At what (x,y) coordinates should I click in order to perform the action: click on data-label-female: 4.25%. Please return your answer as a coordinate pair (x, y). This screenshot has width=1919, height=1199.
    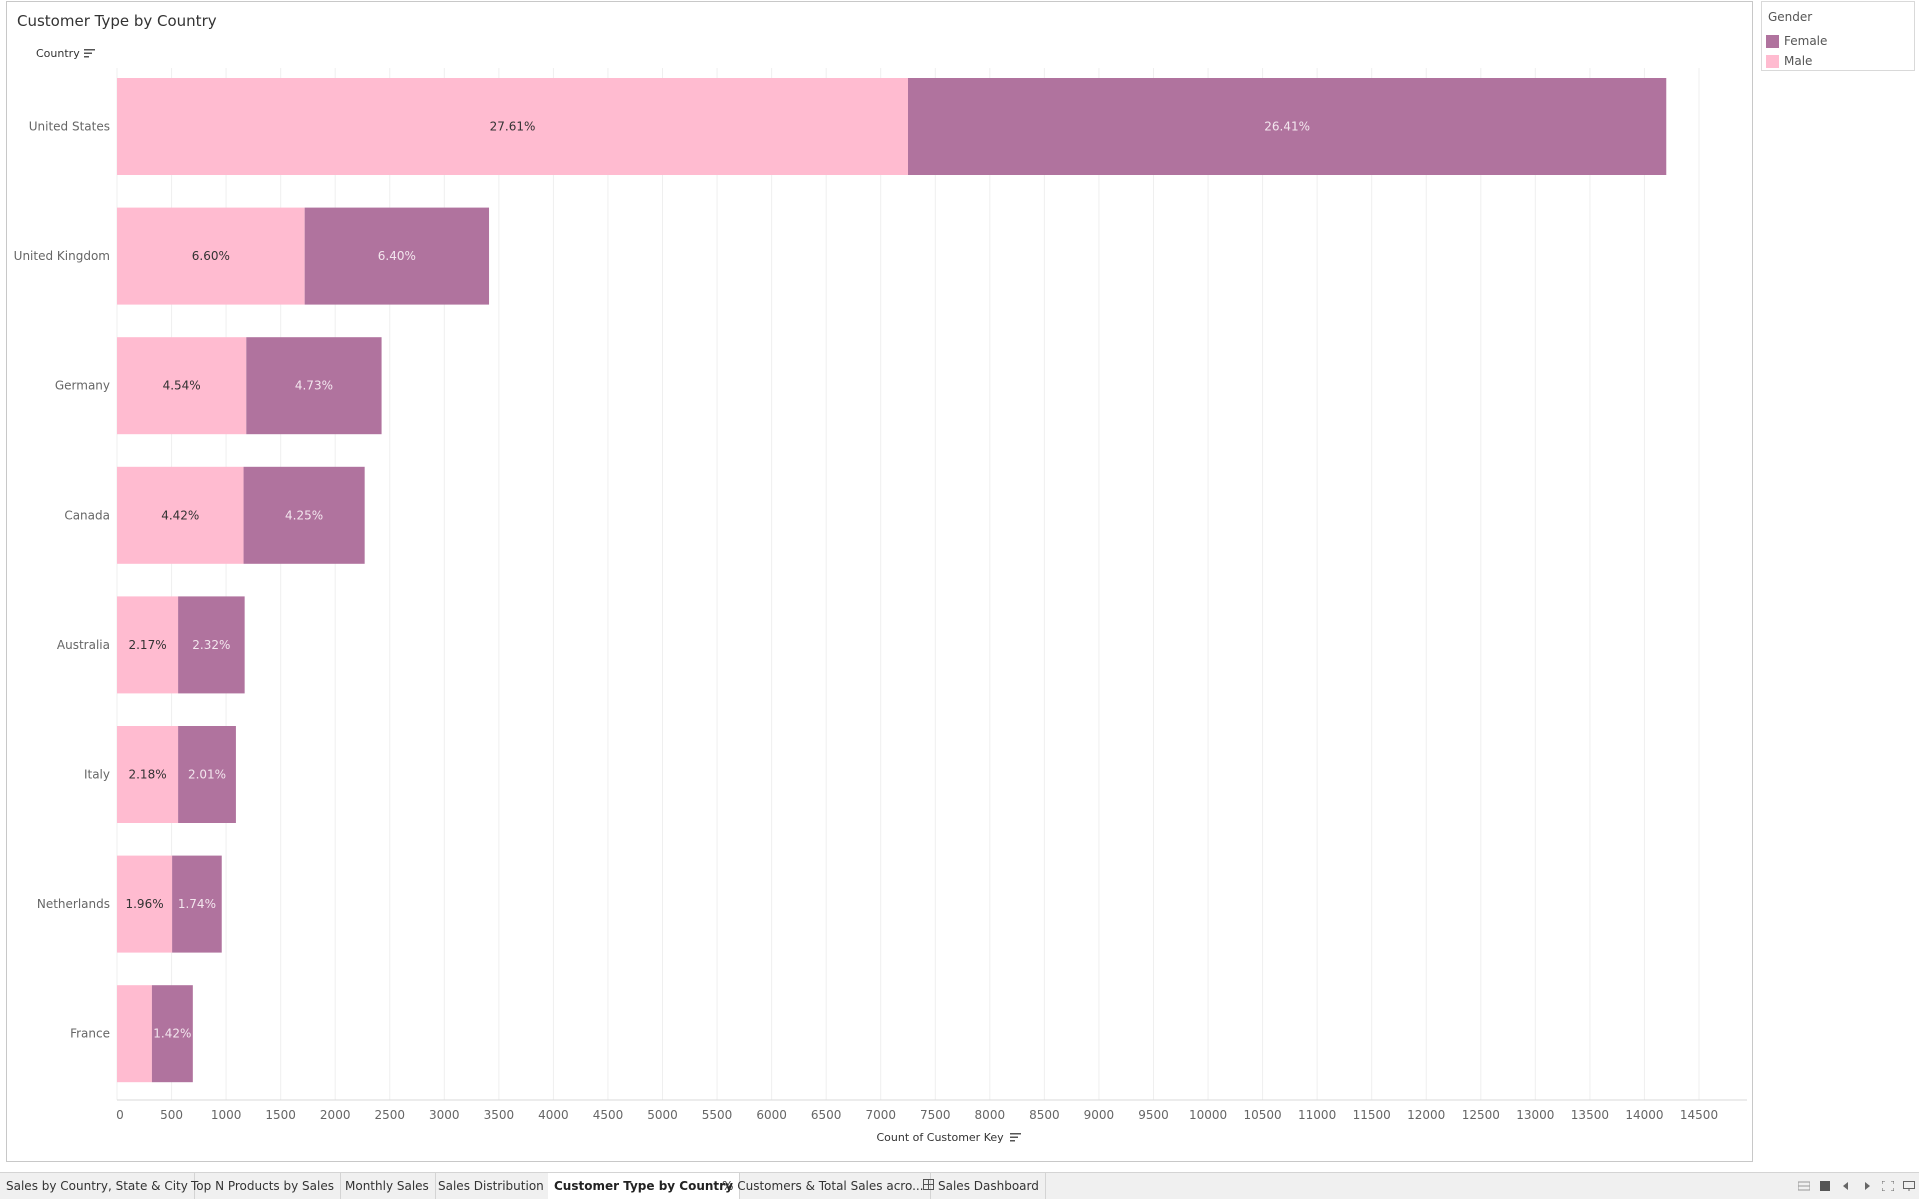
    Looking at the image, I should click on (304, 515).